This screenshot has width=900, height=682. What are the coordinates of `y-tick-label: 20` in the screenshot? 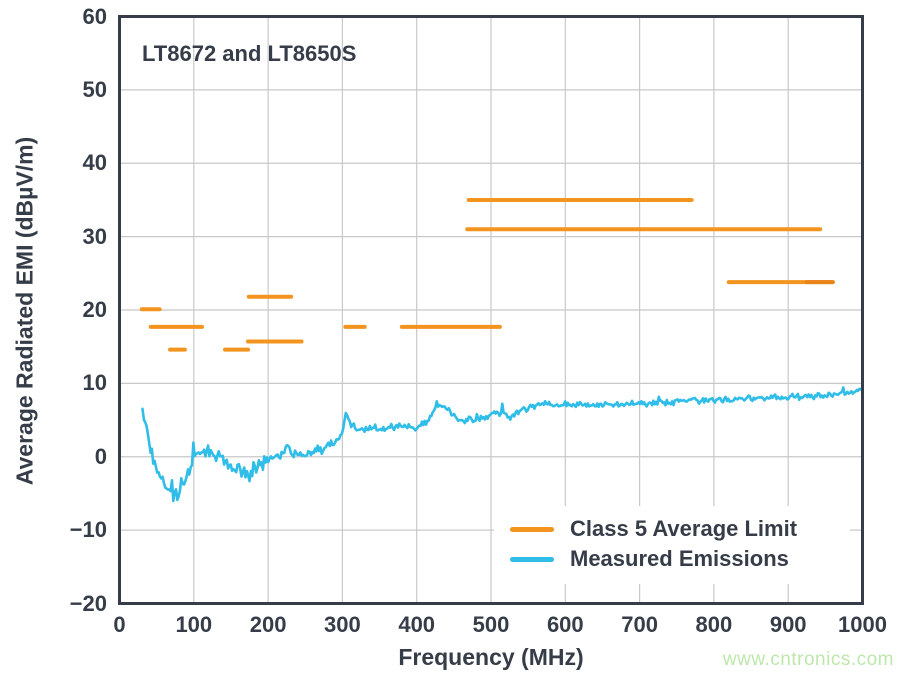 It's located at (94, 309).